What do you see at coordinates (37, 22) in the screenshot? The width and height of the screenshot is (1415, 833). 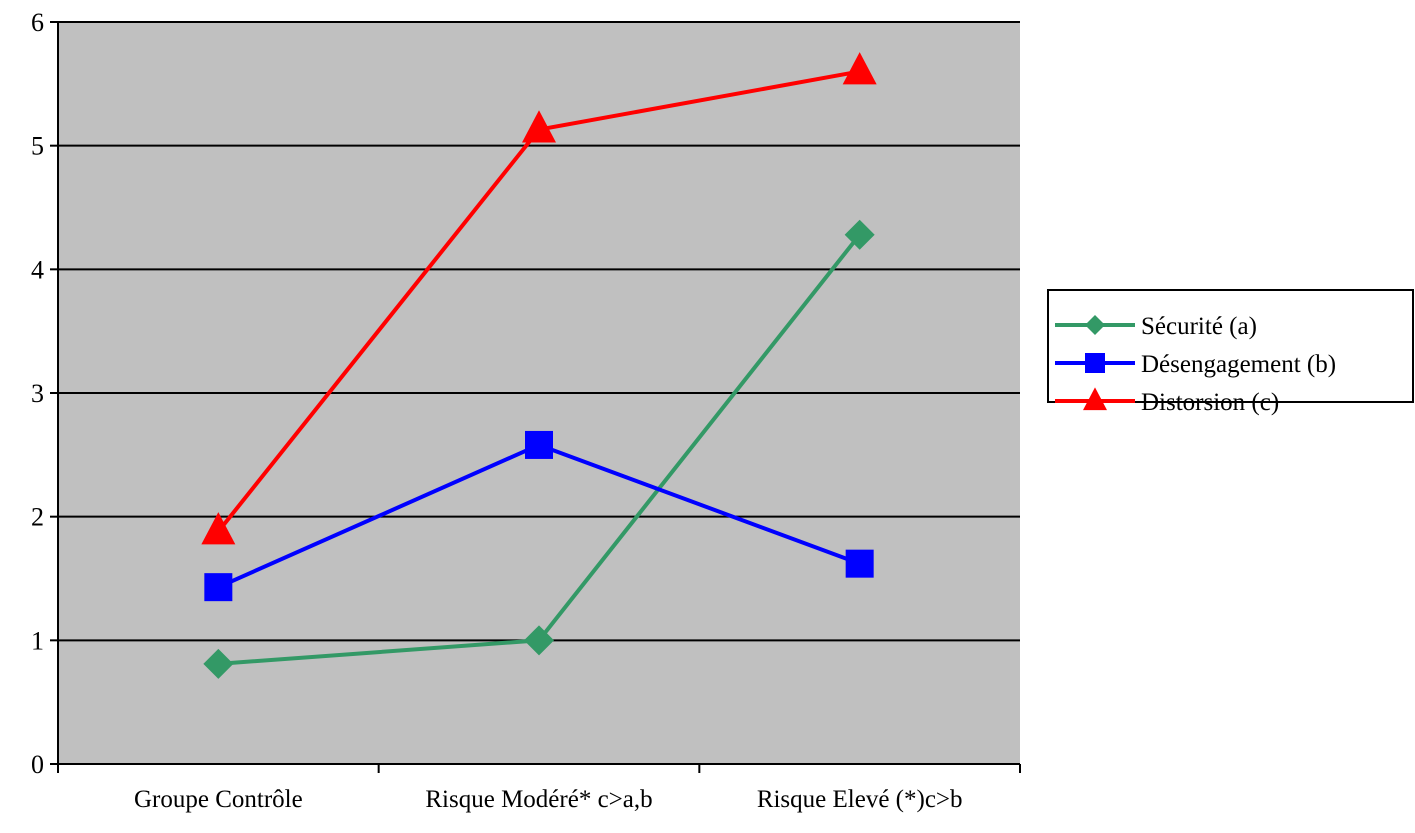 I see `y-tick-label: 6` at bounding box center [37, 22].